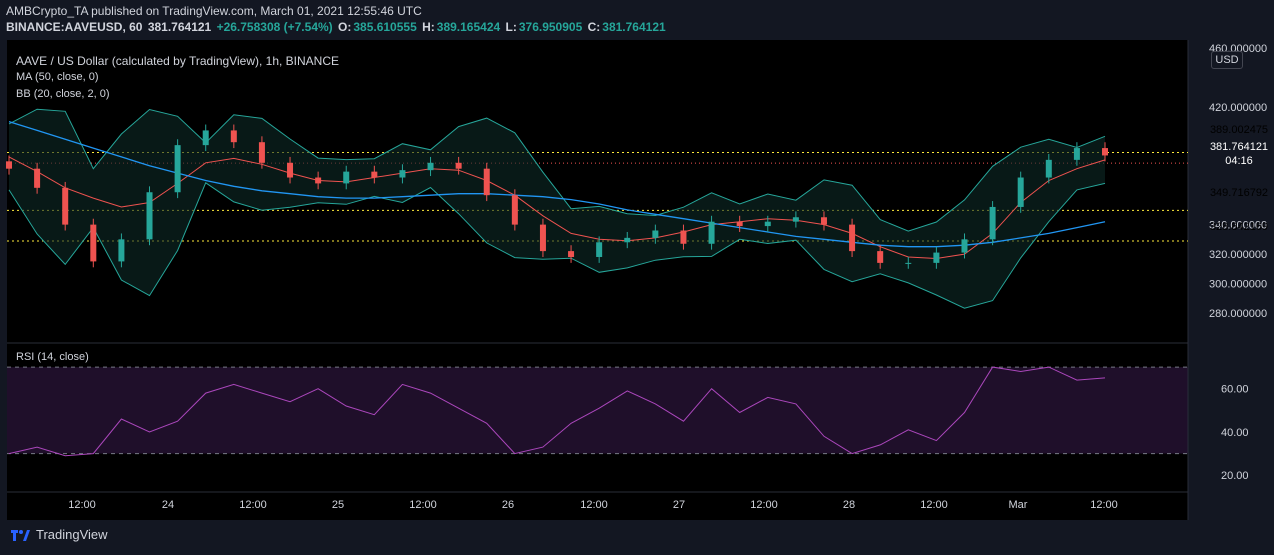 The image size is (1274, 555). What do you see at coordinates (1018, 505) in the screenshot?
I see `time-tick-label: Mar` at bounding box center [1018, 505].